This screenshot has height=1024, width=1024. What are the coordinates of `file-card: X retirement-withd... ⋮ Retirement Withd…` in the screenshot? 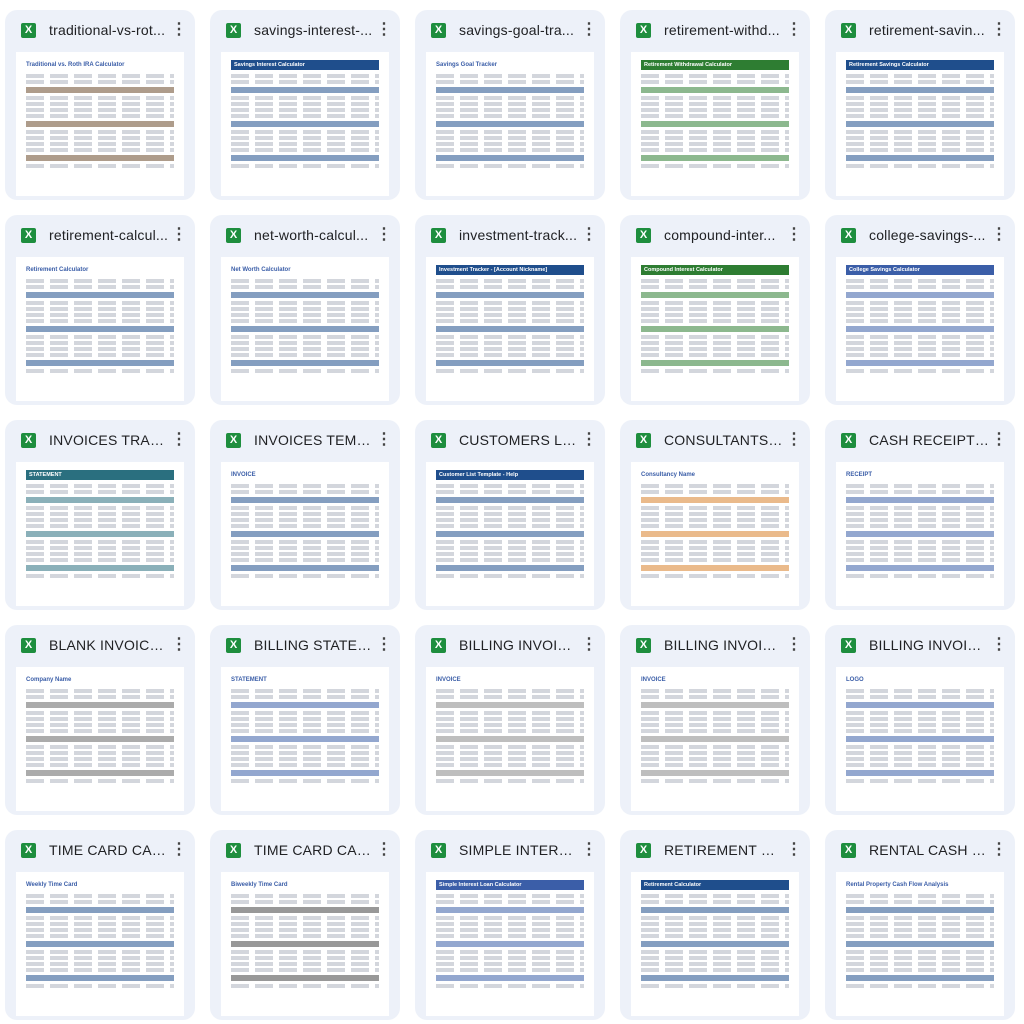 It's located at (715, 105).